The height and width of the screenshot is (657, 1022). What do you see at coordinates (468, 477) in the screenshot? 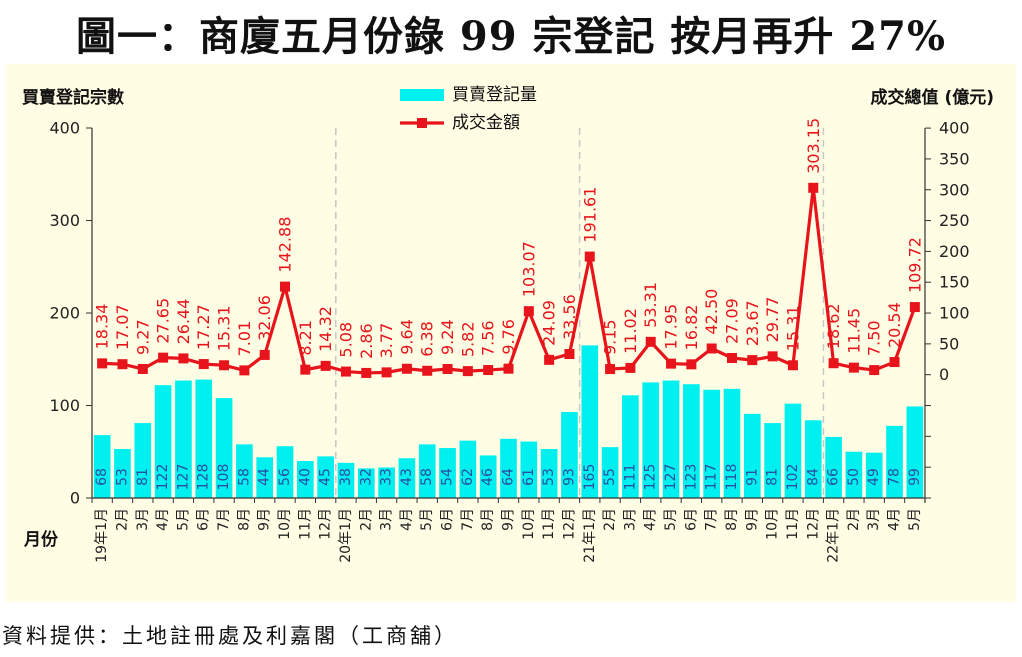
I see `bar-value-label: 62` at bounding box center [468, 477].